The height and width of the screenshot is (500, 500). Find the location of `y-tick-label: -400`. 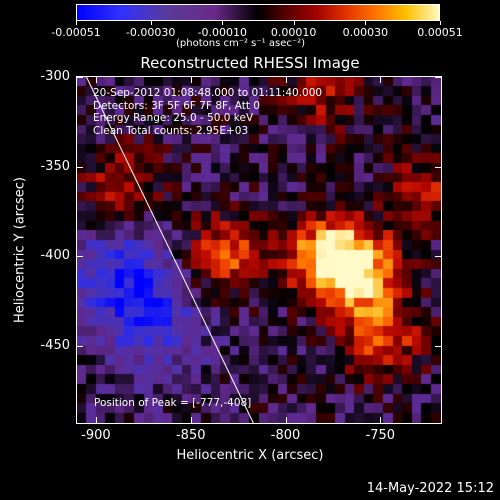

y-tick-label: -400 is located at coordinates (55, 256).